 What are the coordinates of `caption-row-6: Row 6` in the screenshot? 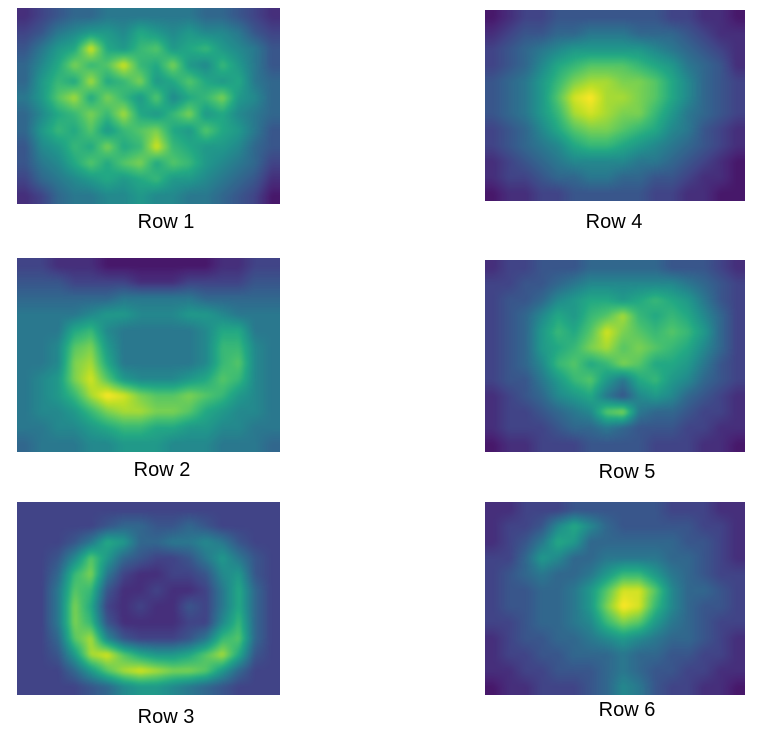 It's located at (627, 710).